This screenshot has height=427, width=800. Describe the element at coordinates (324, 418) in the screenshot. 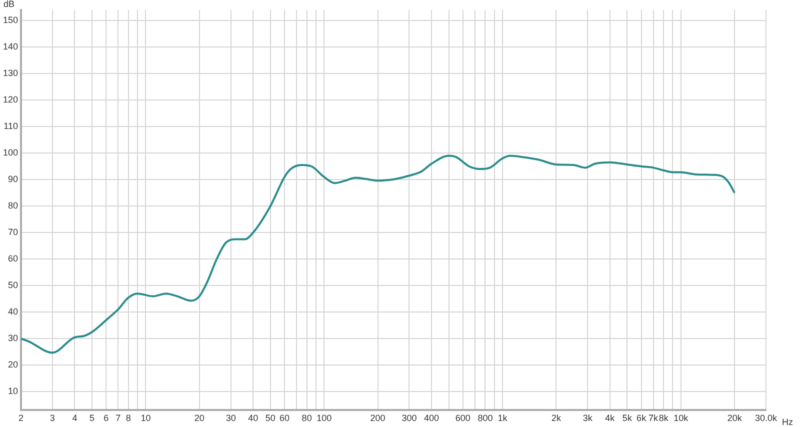

I see `x-tick-label: 100` at that location.